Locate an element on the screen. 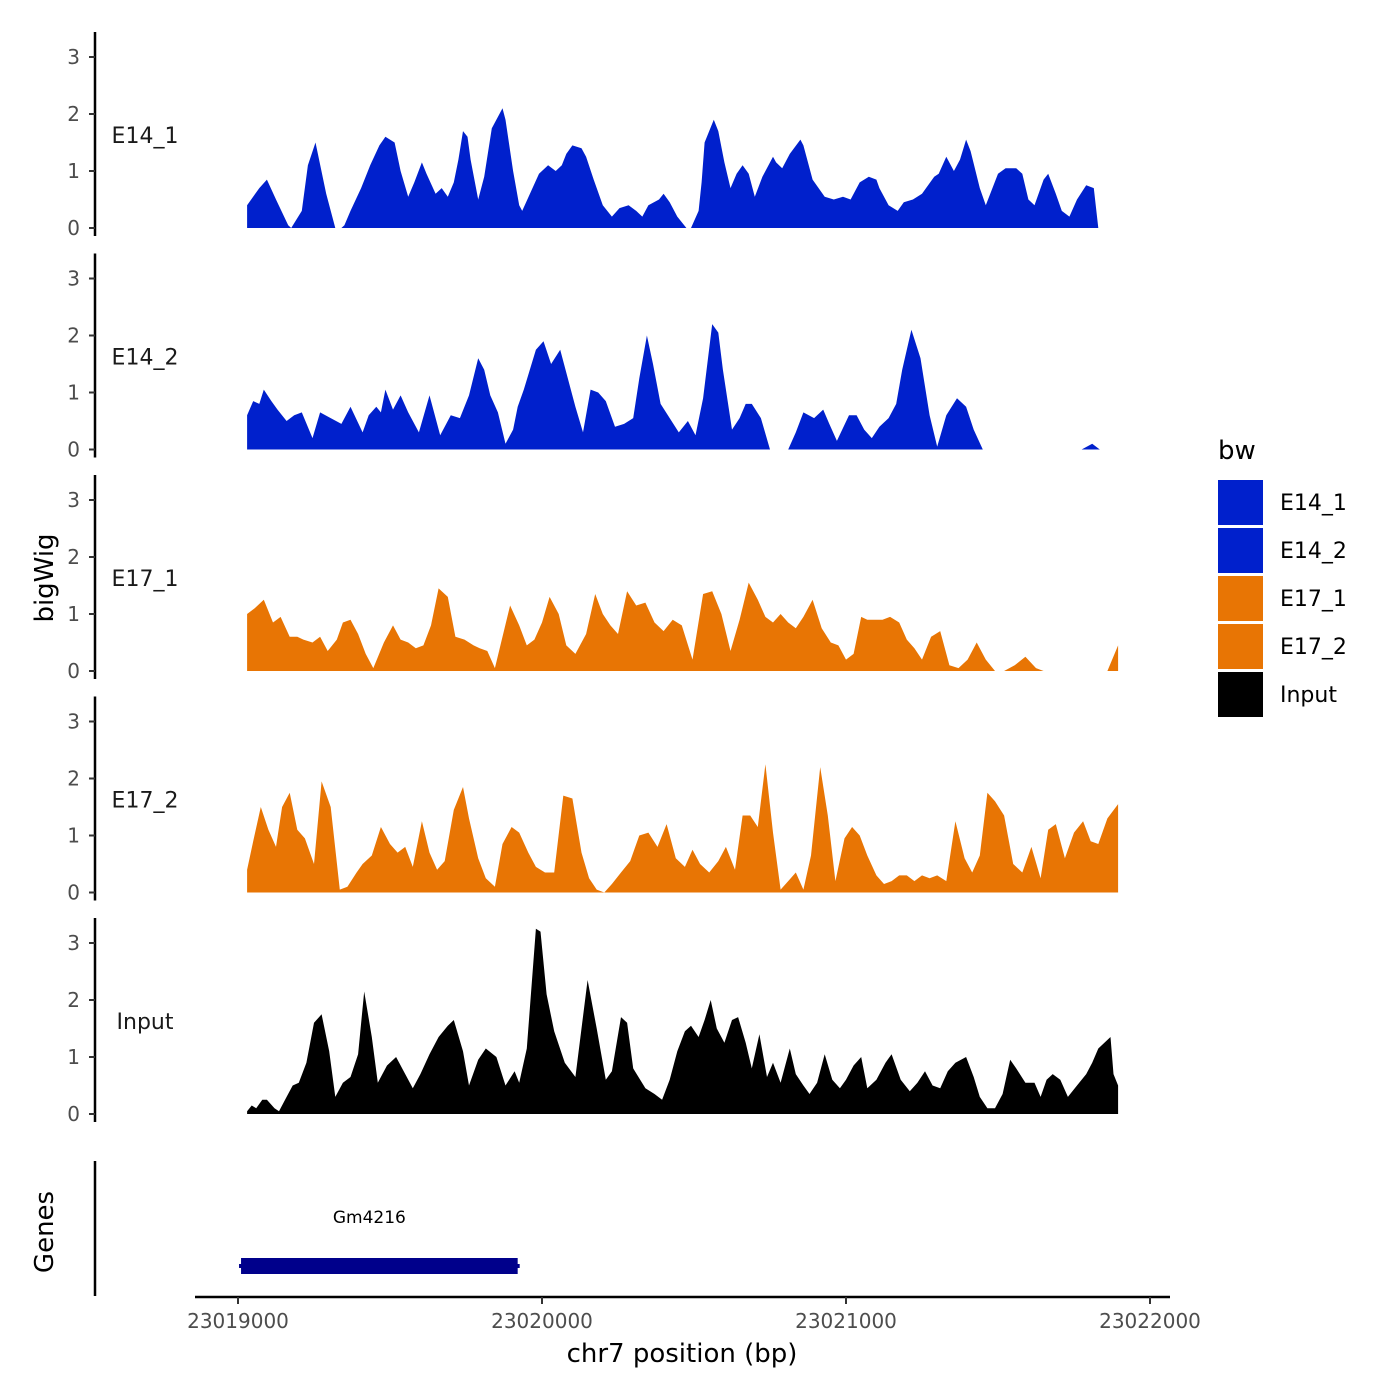 This screenshot has height=1400, width=1400. genes-axis-title: Genes is located at coordinates (45, 1232).